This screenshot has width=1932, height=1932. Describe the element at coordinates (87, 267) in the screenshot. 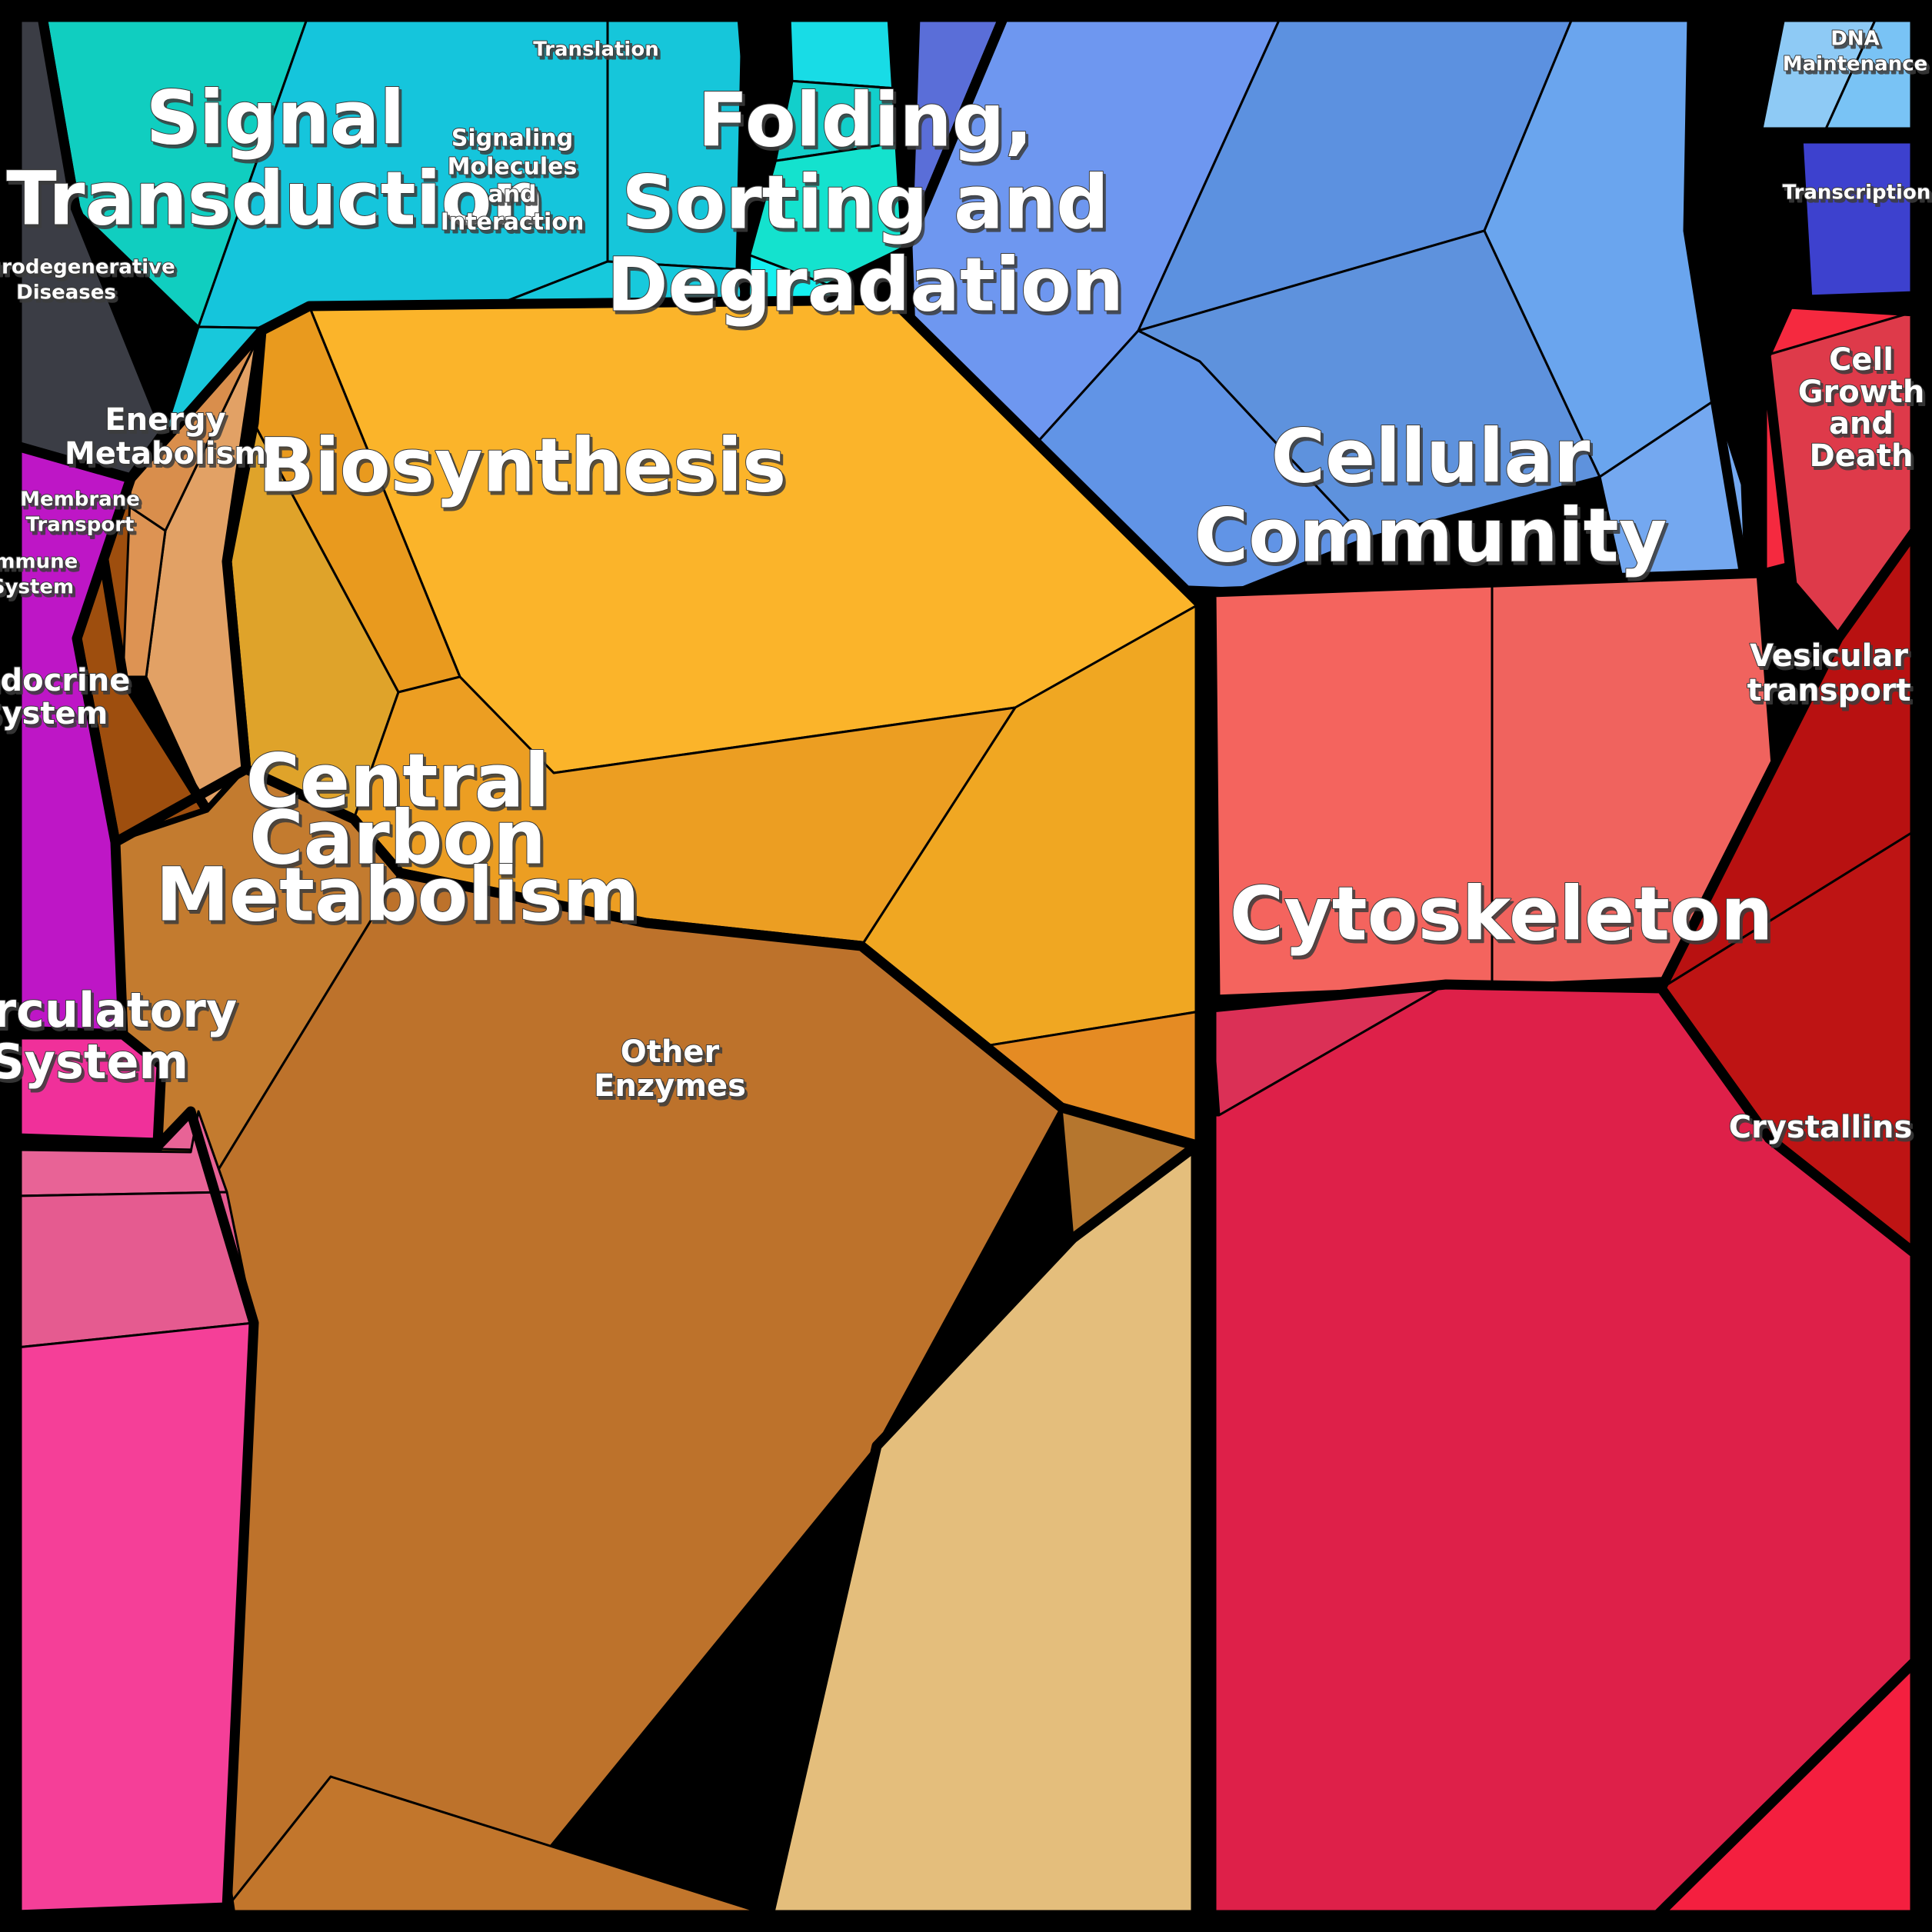

I see `svg-text: Neurodegenerative` at that location.